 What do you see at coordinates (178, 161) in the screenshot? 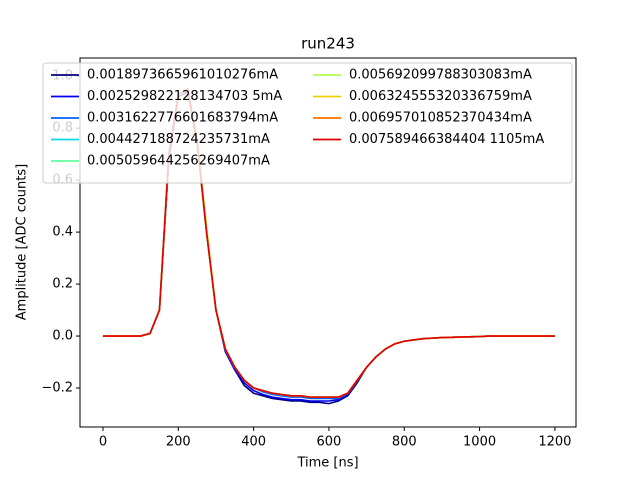
I see `legend-label: 0.005059644256269407mA` at bounding box center [178, 161].